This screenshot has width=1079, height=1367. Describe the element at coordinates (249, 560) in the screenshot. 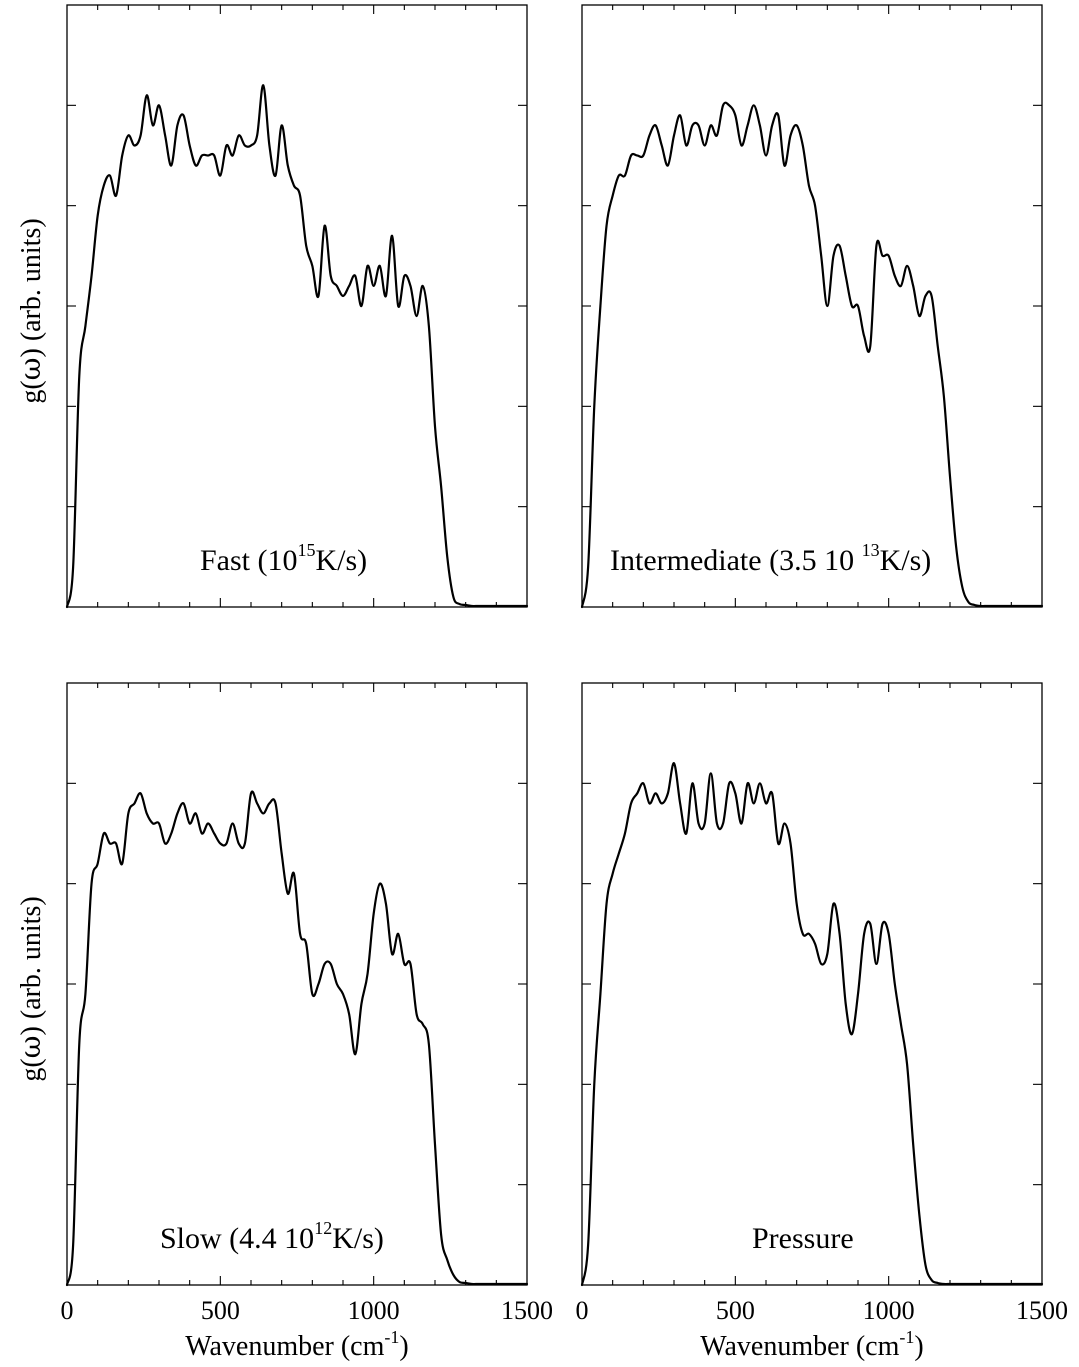

I see `panel-annotation-main: Fast (10` at that location.